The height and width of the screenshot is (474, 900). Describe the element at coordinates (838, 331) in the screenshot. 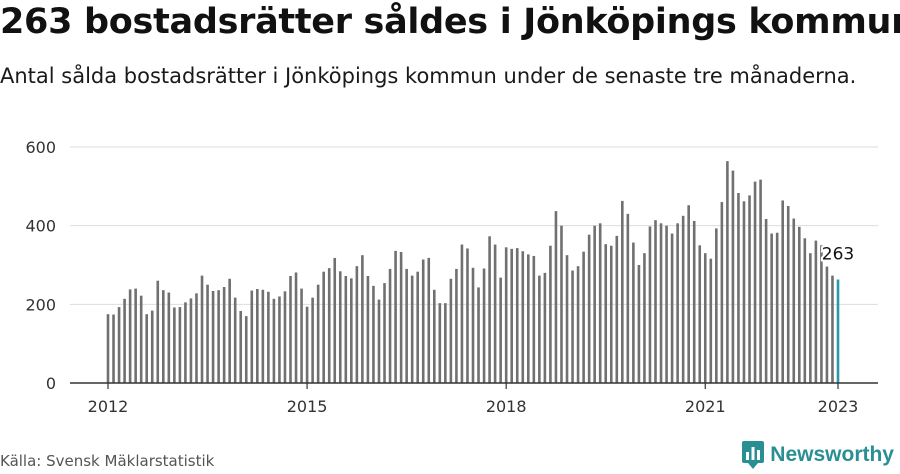

I see `bar-highlight` at that location.